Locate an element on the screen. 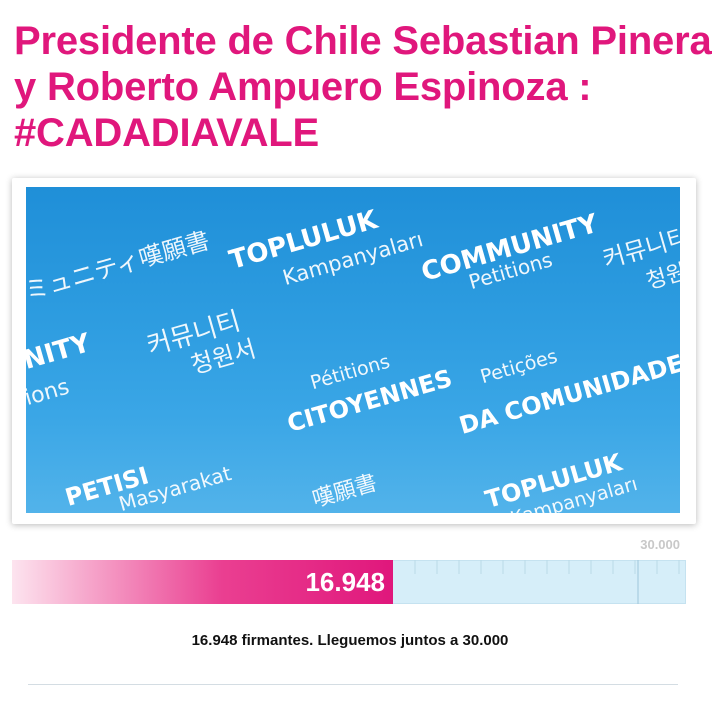 The width and height of the screenshot is (728, 722). signature-progress-bar: 16.948 is located at coordinates (349, 582).